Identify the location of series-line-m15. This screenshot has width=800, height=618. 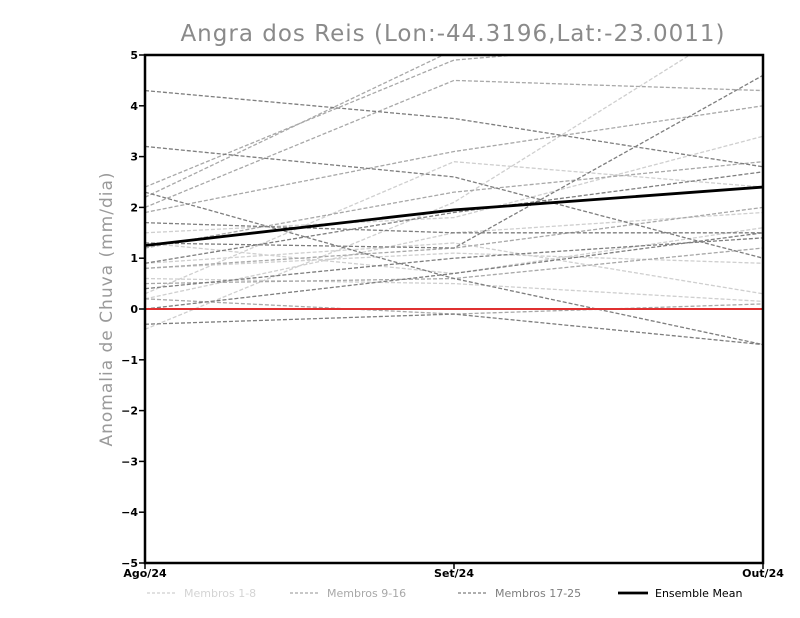
(454, 306).